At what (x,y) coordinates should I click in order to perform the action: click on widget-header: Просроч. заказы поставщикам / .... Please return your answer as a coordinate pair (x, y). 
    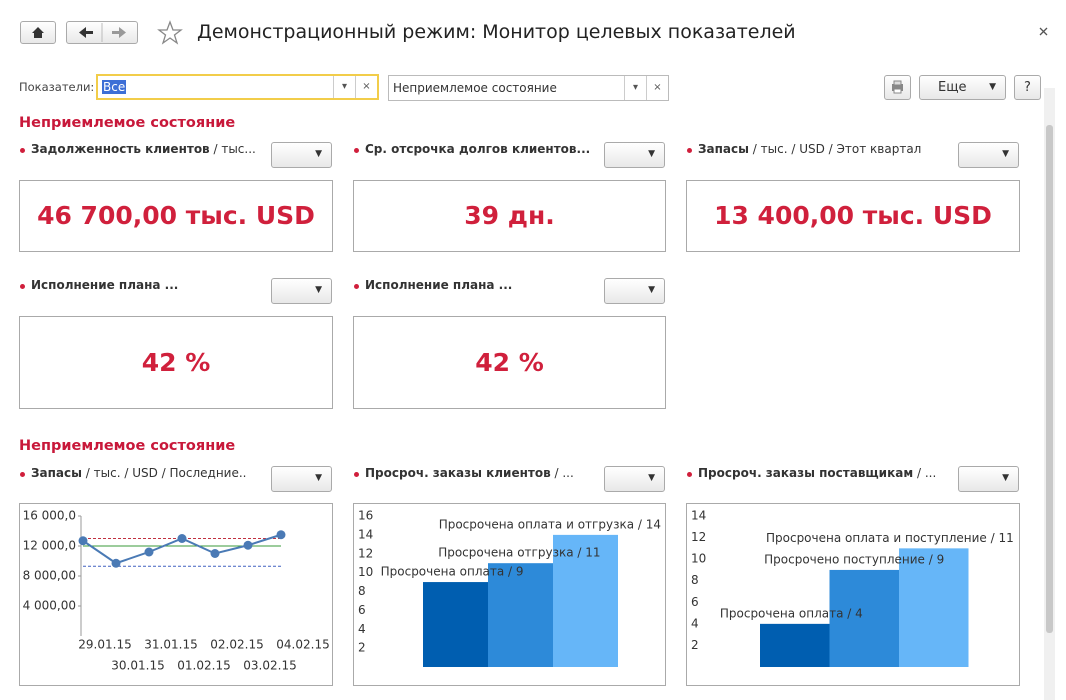
    Looking at the image, I should click on (825, 473).